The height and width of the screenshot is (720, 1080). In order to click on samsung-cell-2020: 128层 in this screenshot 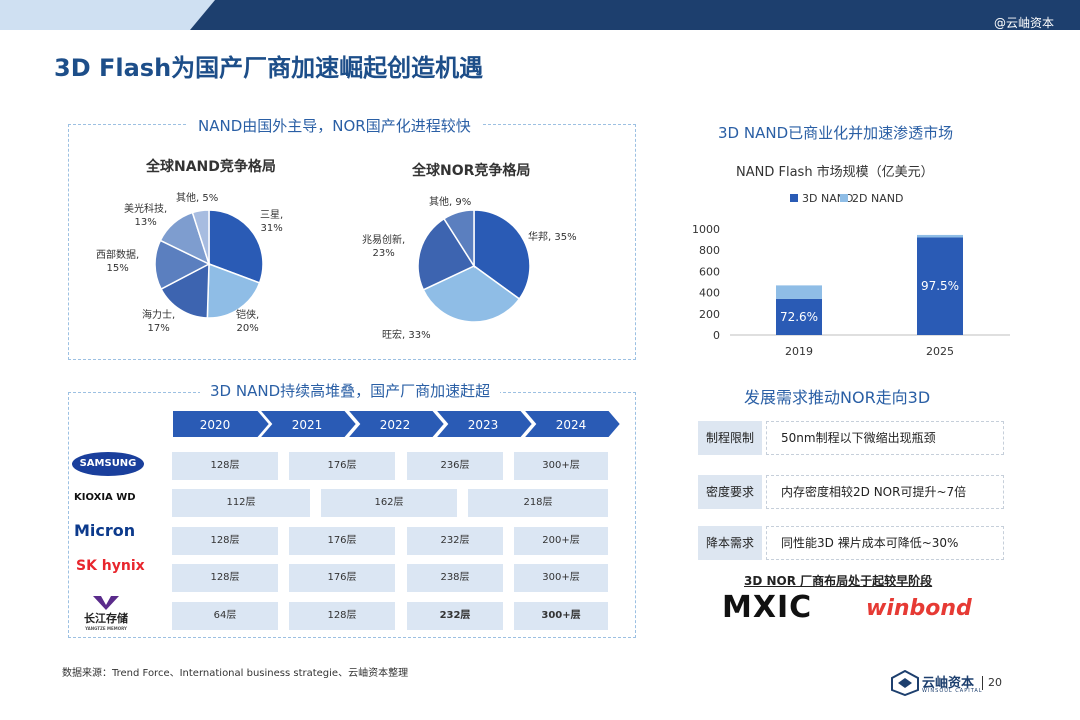, I will do `click(225, 466)`.